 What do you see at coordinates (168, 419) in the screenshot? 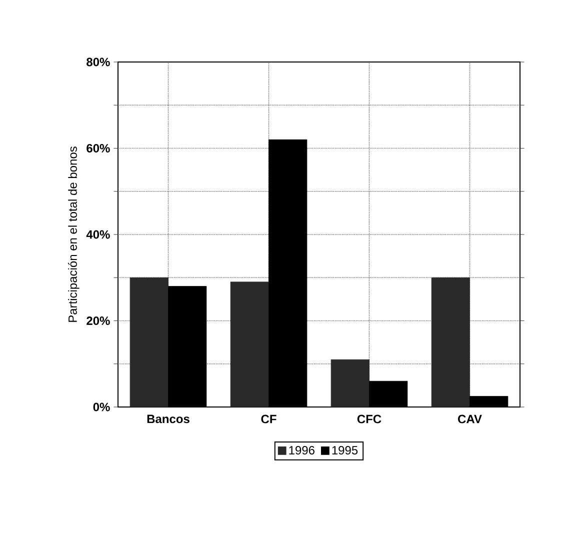
I see `x-tick-label: Bancos` at bounding box center [168, 419].